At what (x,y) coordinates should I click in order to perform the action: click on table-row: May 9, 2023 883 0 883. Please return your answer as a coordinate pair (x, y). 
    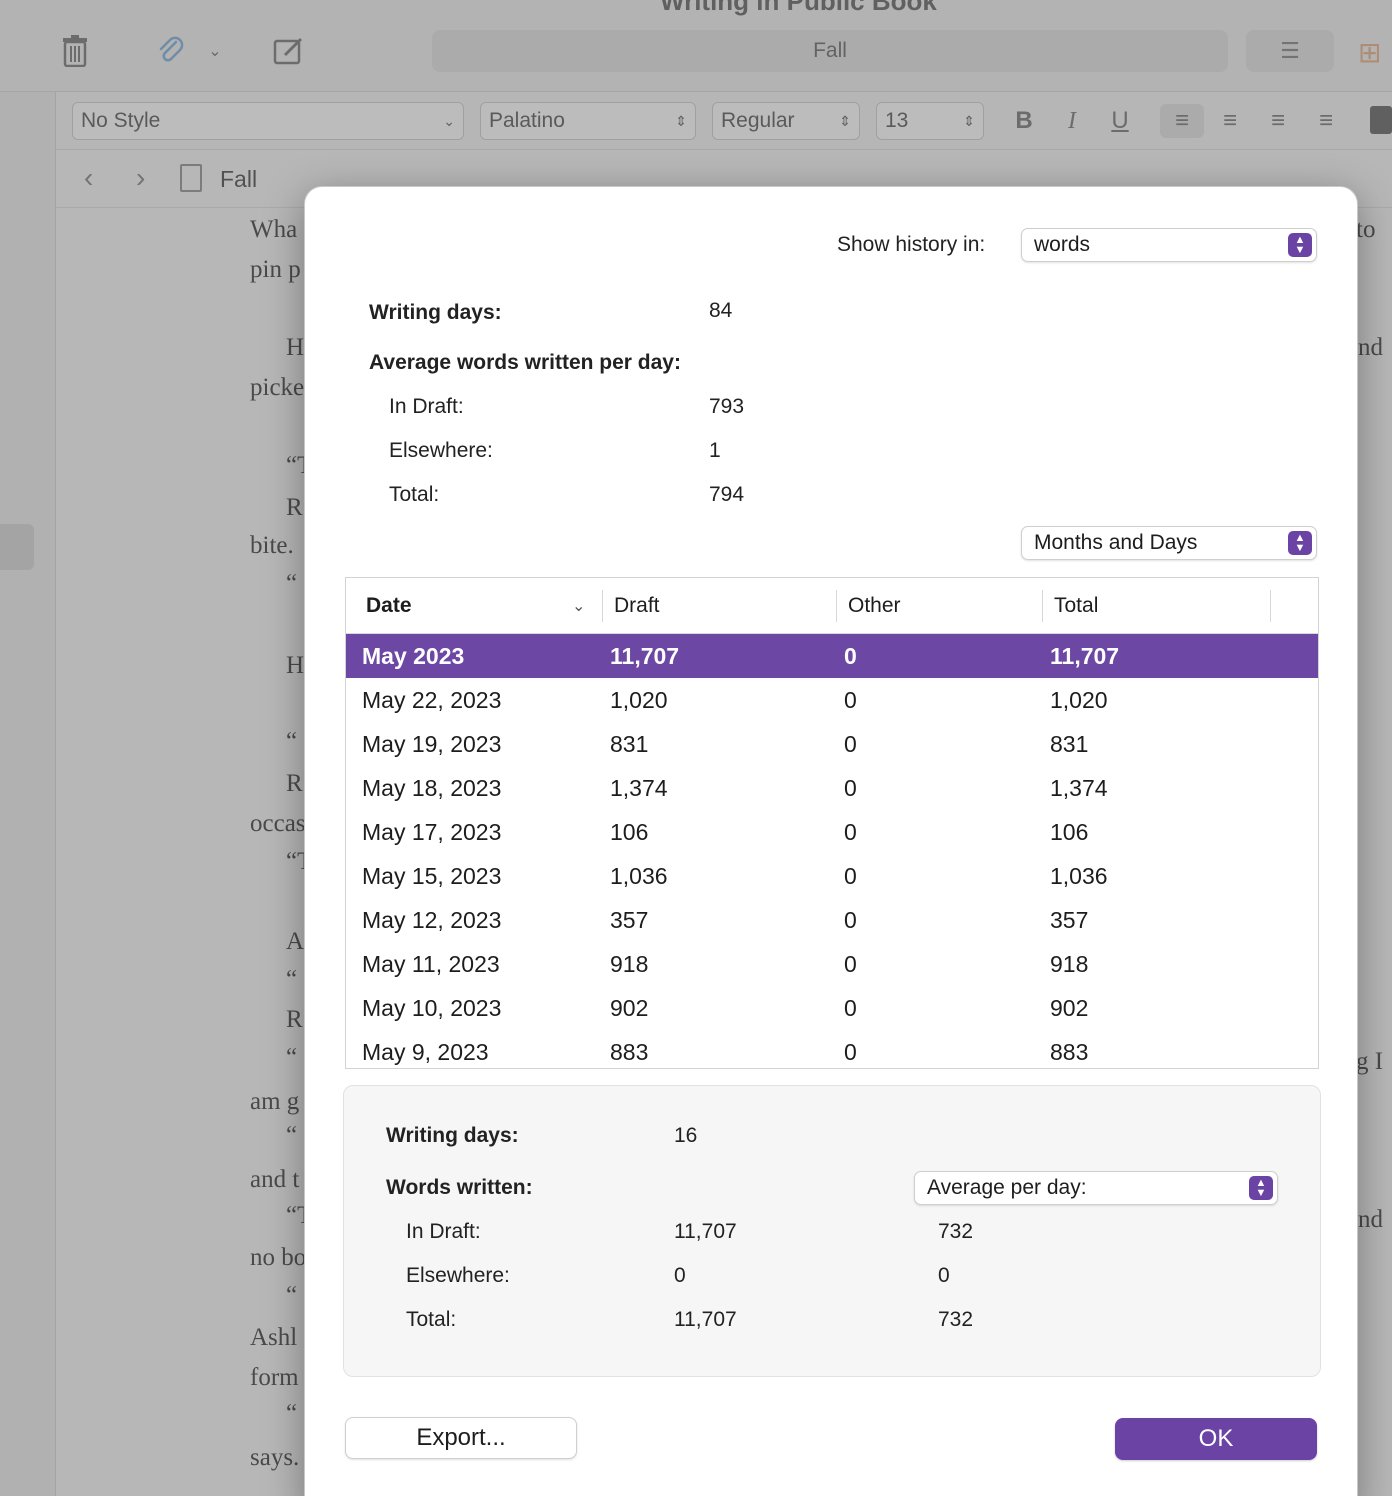
    Looking at the image, I should click on (832, 1049).